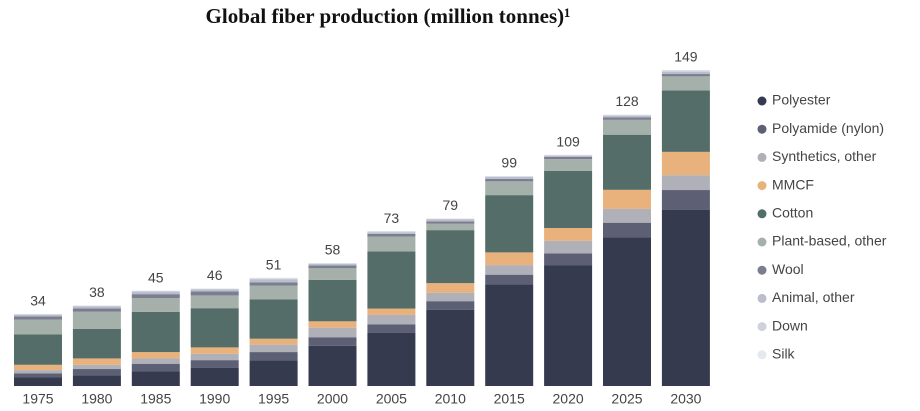 This screenshot has height=411, width=920. I want to click on legend-label: MMCF, so click(793, 184).